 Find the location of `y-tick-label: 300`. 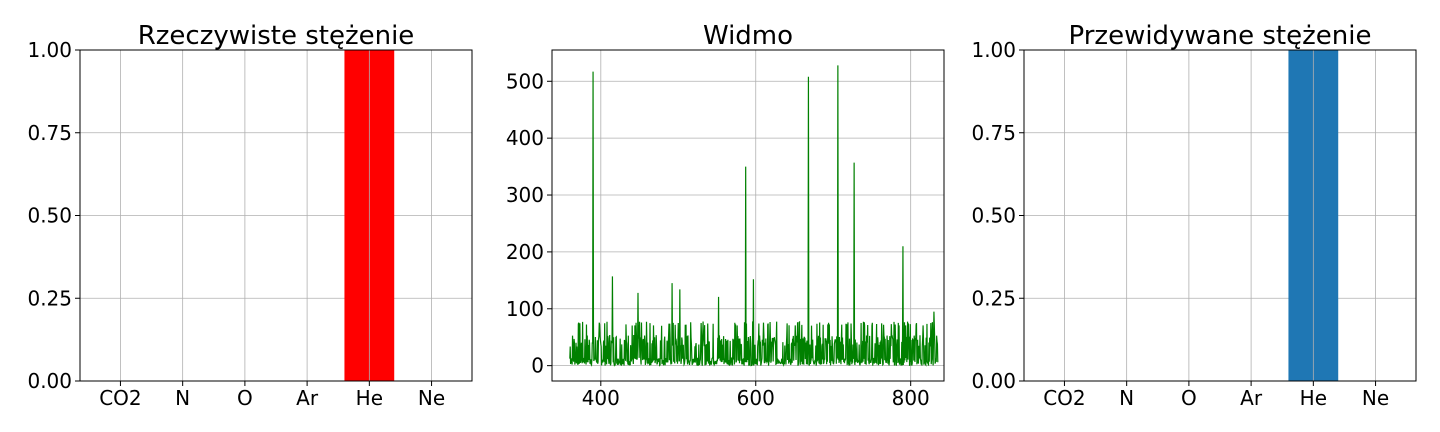

y-tick-label: 300 is located at coordinates (525, 195).